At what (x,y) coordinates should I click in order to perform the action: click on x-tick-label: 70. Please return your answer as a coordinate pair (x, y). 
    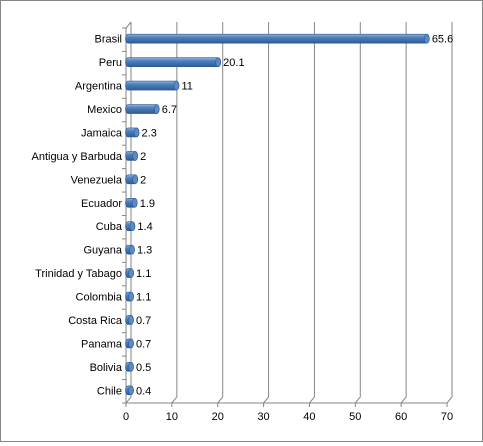
    Looking at the image, I should click on (447, 417).